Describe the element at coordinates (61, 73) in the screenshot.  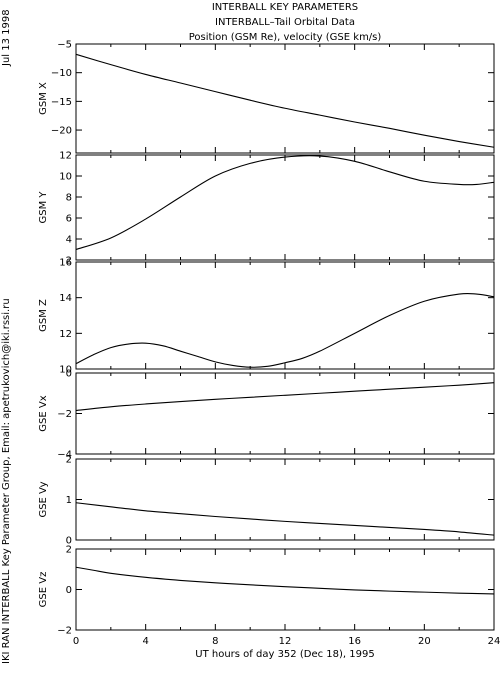
I see `y-tick-label-gsm-x: −10` at that location.